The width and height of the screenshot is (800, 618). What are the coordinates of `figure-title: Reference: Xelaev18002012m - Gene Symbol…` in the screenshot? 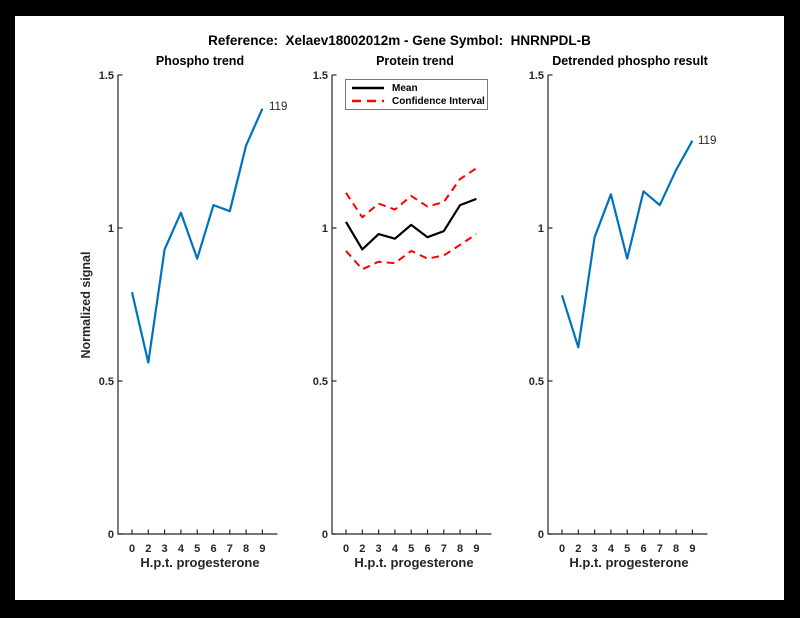 It's located at (399, 40).